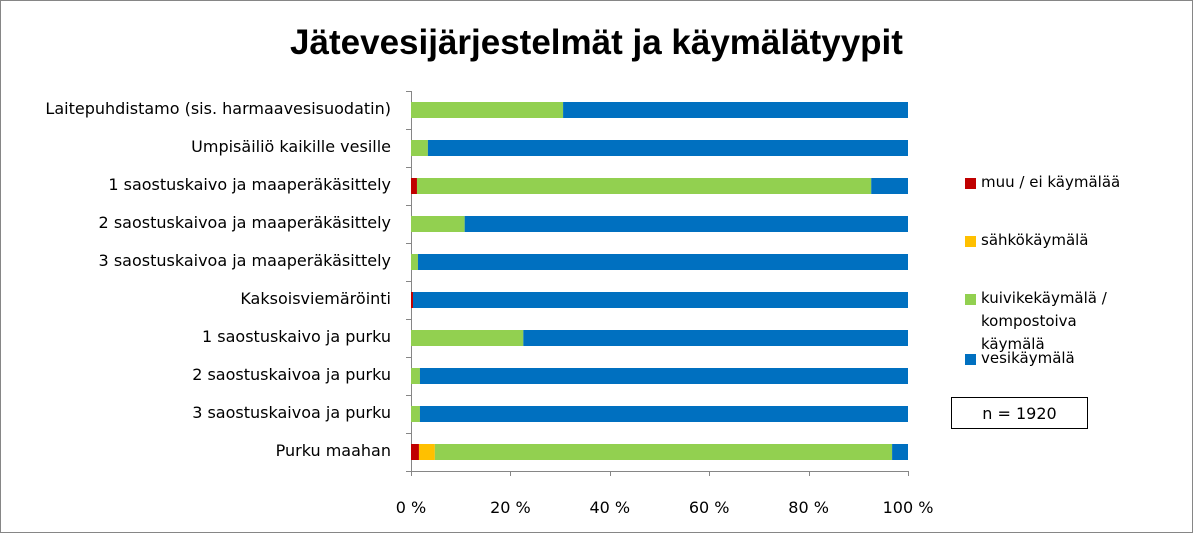  I want to click on x-tick-label: 0 %, so click(411, 507).